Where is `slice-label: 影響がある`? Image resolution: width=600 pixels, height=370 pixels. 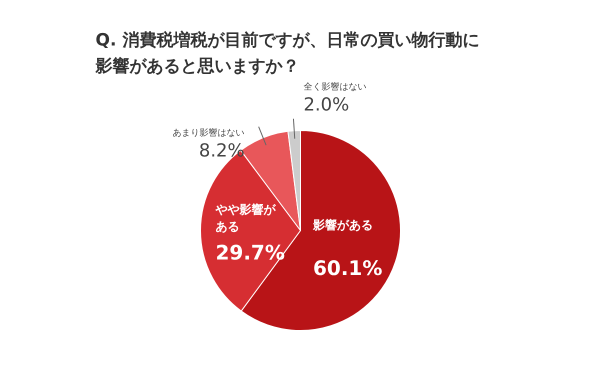 slice-label: 影響がある is located at coordinates (343, 225).